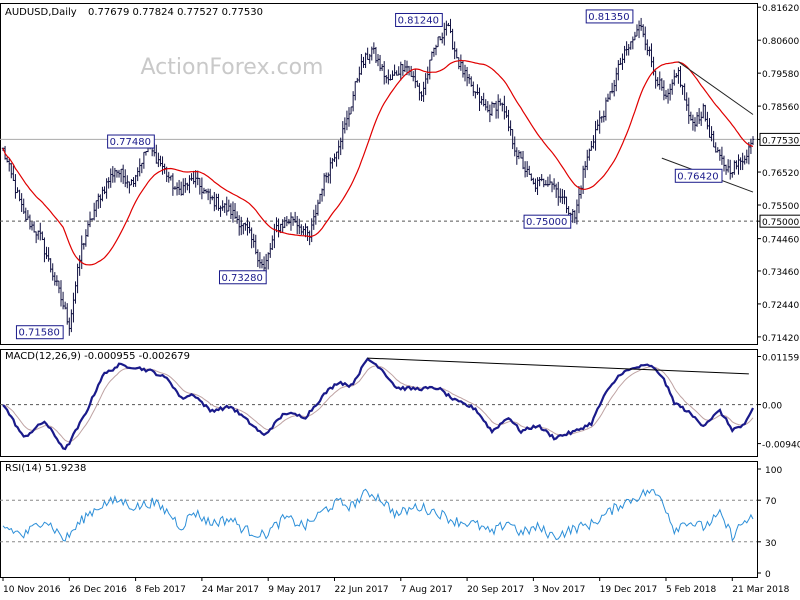 This screenshot has height=600, width=800. I want to click on price-tick-label: 0.75000, so click(780, 223).